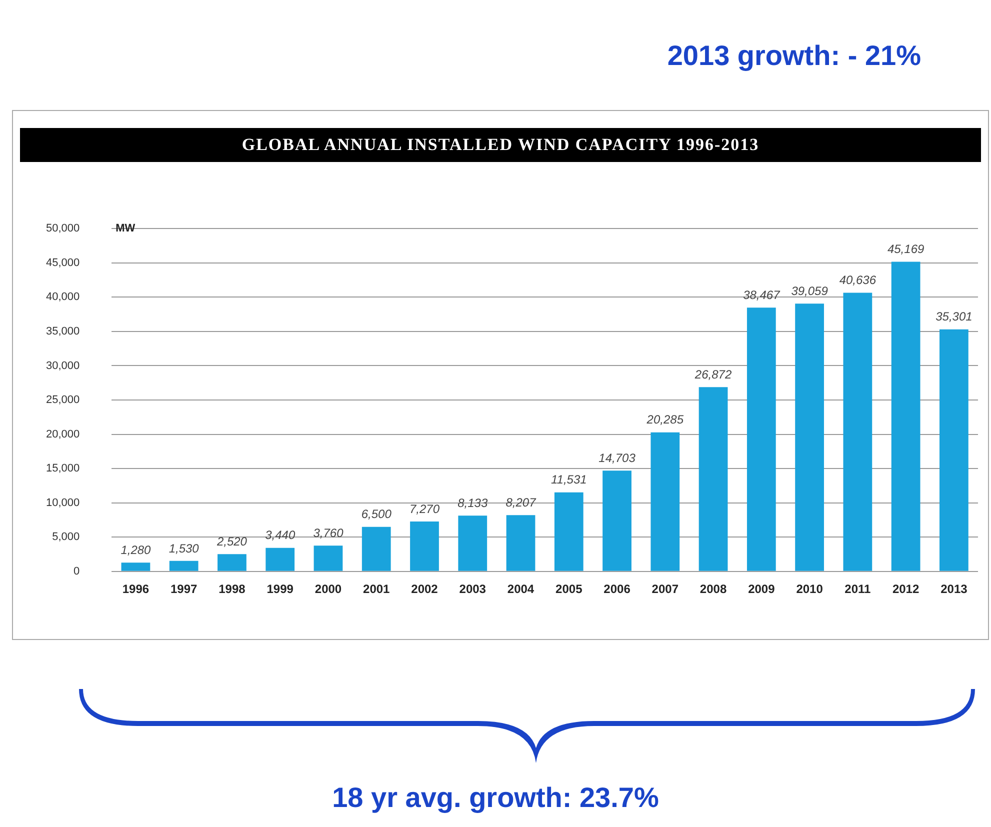 The height and width of the screenshot is (827, 991). Describe the element at coordinates (136, 549) in the screenshot. I see `data-label: 1,280` at that location.